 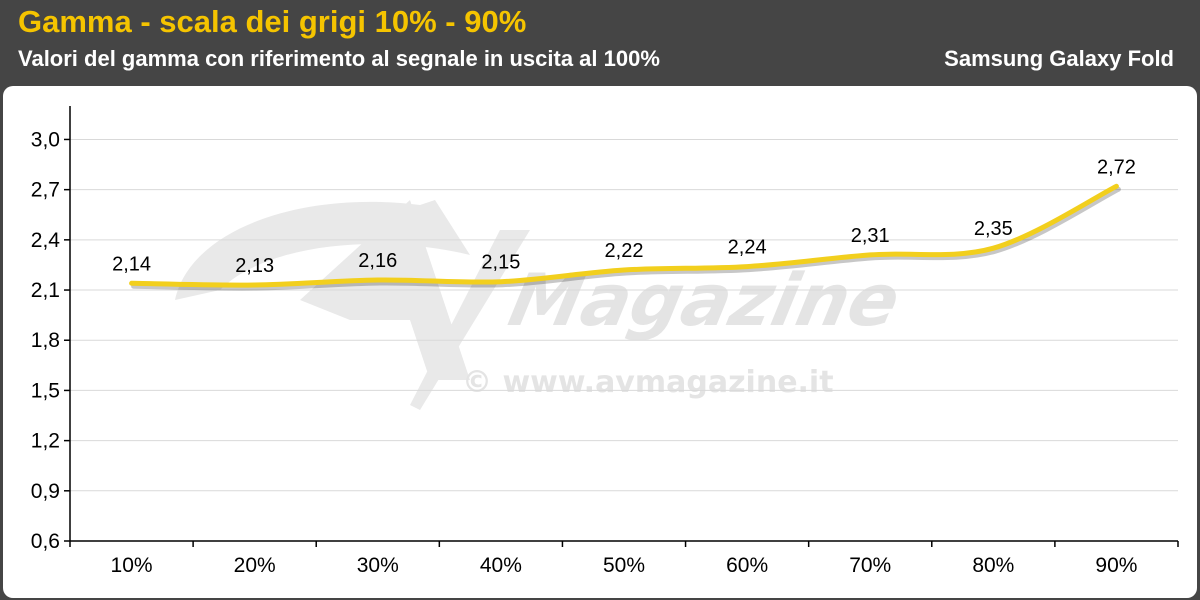 I want to click on y-tick-label: 2,7, so click(x=45, y=190).